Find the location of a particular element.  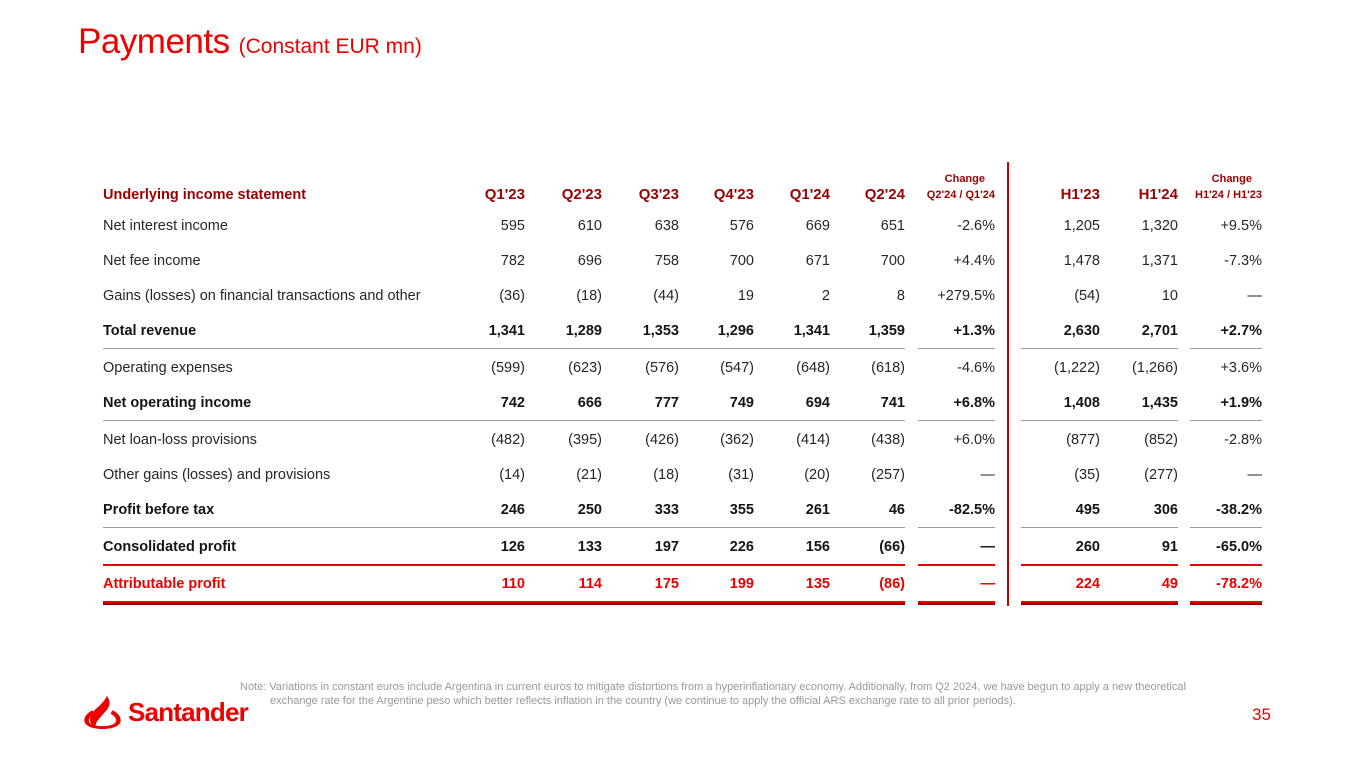

cell-quarter-6: (257) is located at coordinates (888, 474).